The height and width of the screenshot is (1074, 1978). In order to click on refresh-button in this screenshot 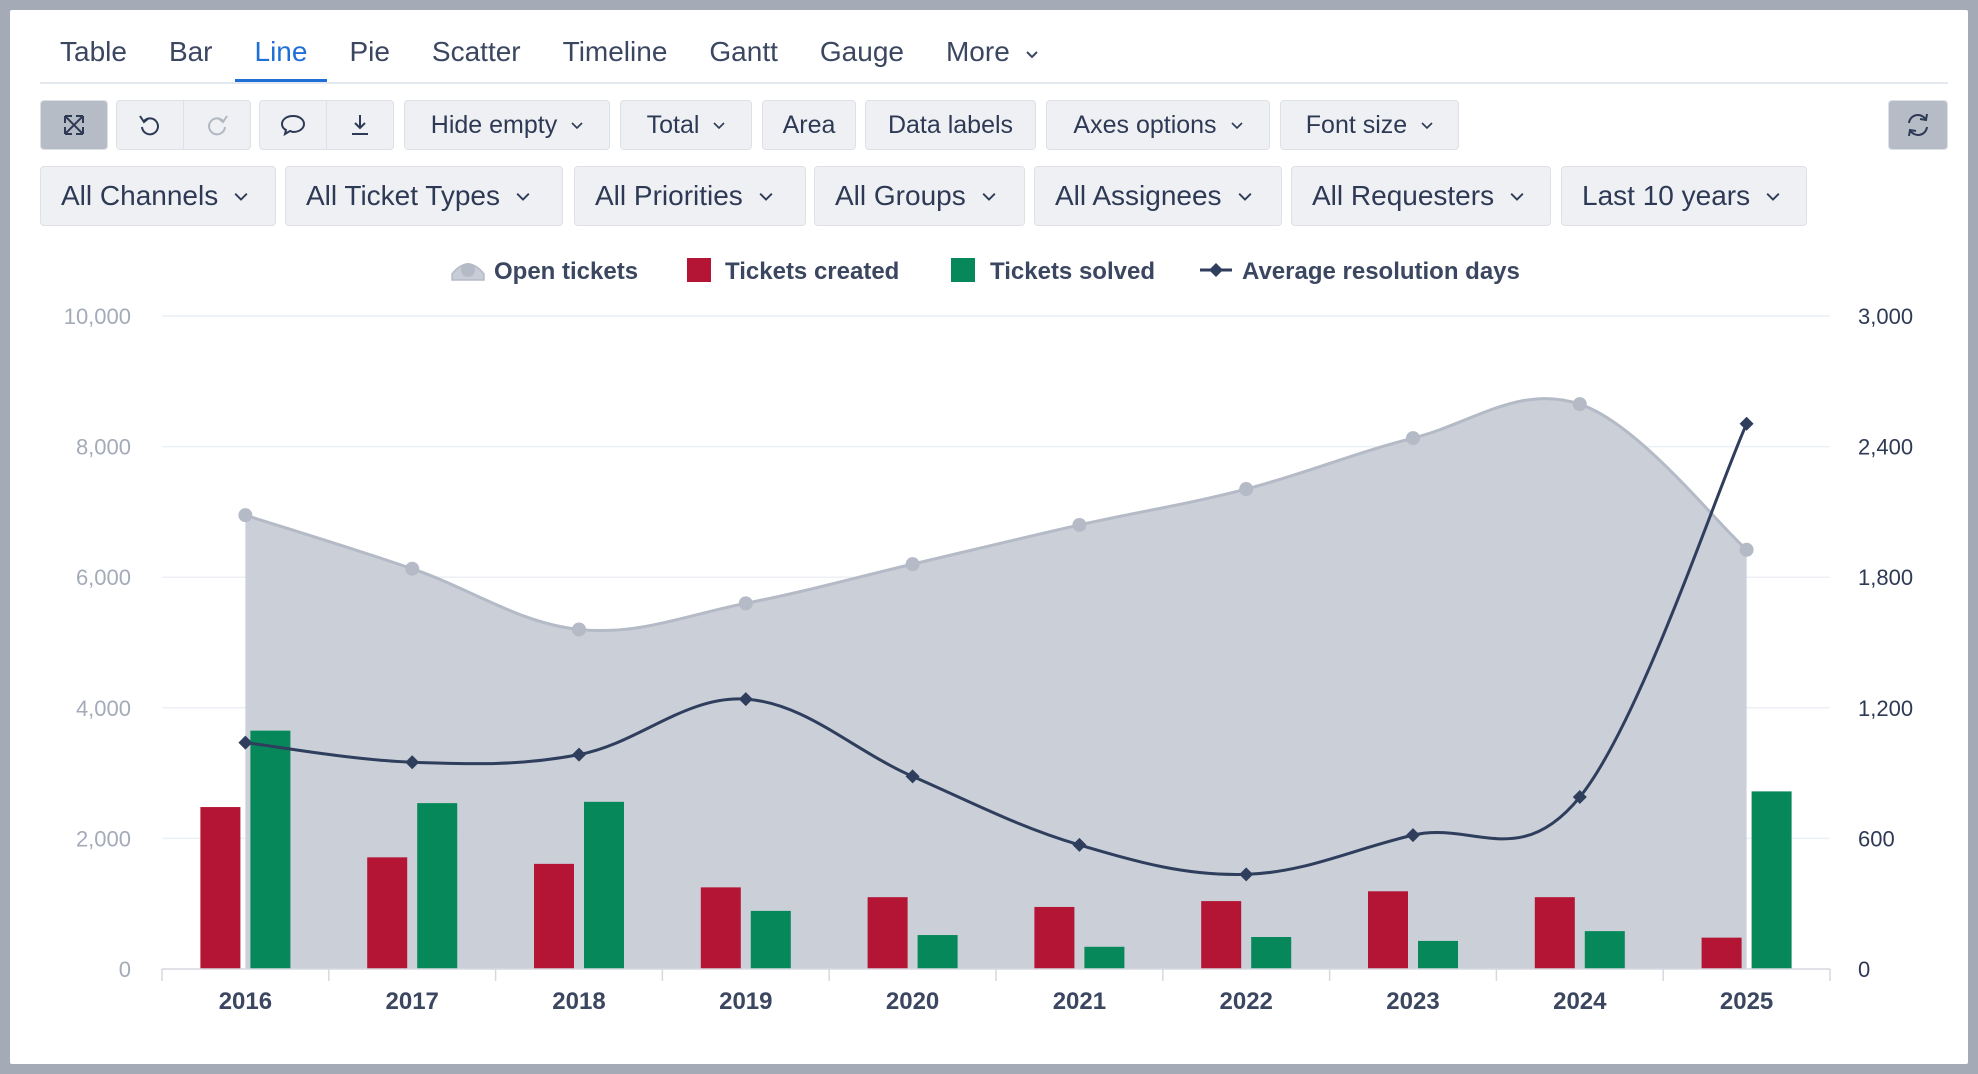, I will do `click(1918, 125)`.